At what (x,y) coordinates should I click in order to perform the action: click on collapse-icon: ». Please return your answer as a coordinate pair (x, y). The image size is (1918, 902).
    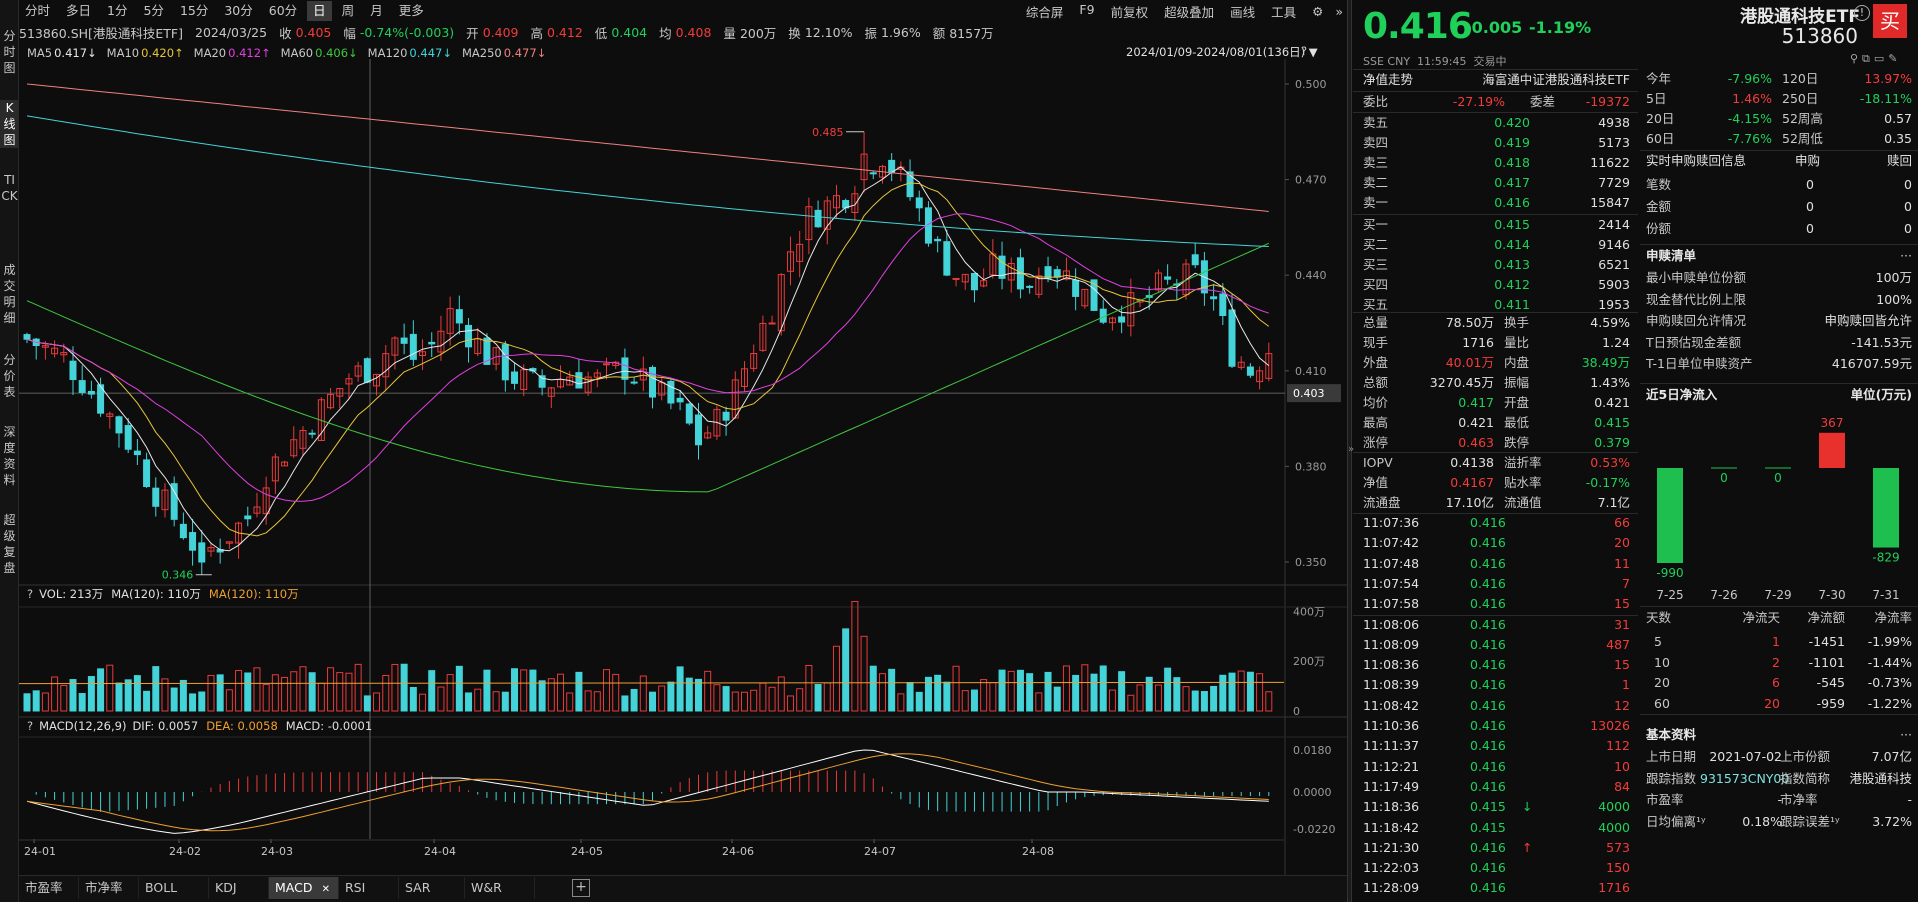
    Looking at the image, I should click on (1351, 449).